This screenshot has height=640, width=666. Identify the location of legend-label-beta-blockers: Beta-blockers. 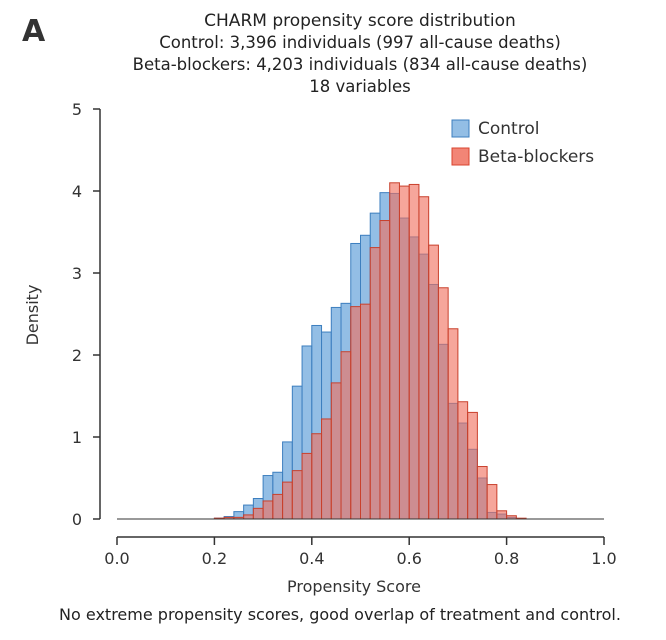
(536, 157).